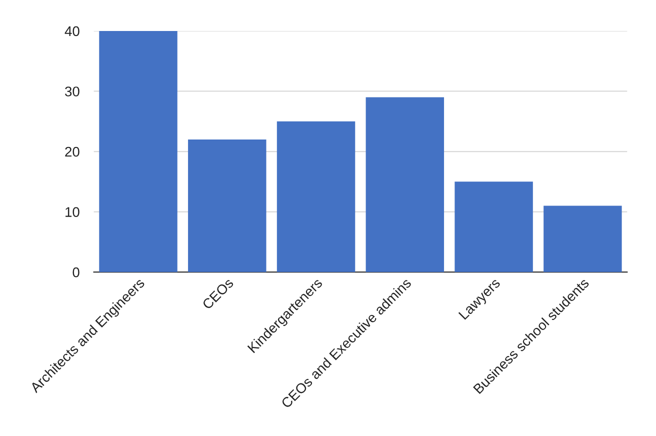 This screenshot has height=436, width=656. What do you see at coordinates (72, 151) in the screenshot?
I see `y-tick-label: 20` at bounding box center [72, 151].